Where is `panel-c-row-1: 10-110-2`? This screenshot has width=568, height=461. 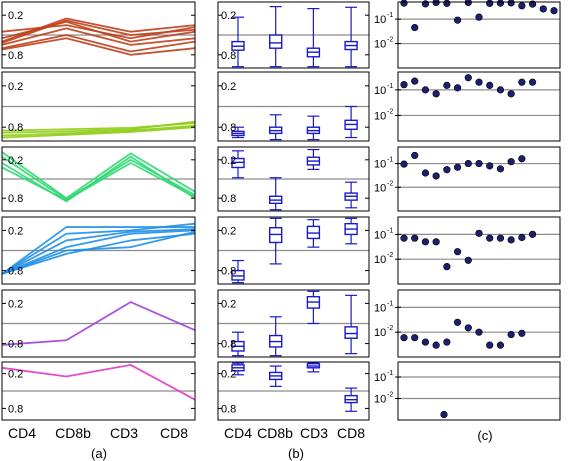
panel-c-row-1: 10-110-2 is located at coordinates (467, 34).